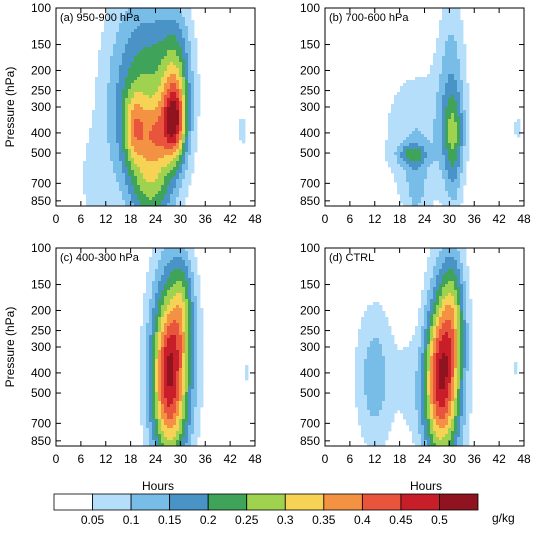 This screenshot has height=533, width=535. Describe the element at coordinates (41, 183) in the screenshot. I see `y-tick-label: 700` at that location.